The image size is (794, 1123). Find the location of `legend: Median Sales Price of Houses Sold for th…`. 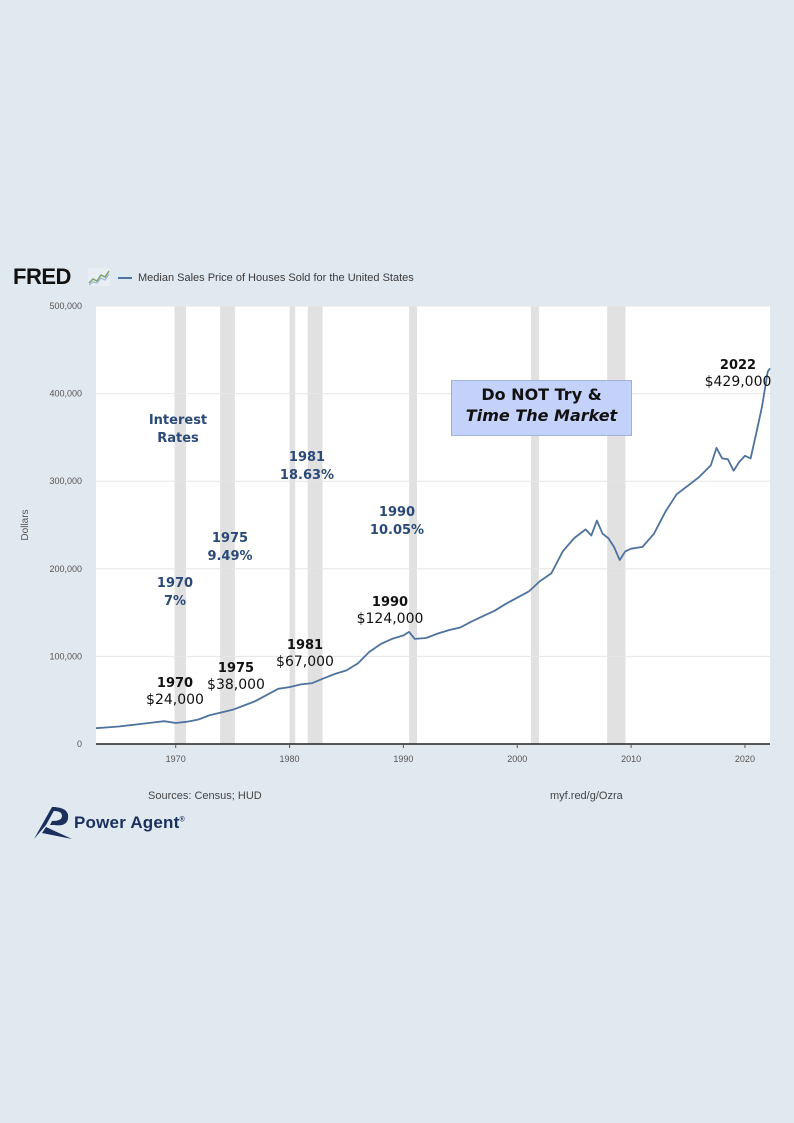

legend: Median Sales Price of Houses Sold for th… is located at coordinates (266, 278).